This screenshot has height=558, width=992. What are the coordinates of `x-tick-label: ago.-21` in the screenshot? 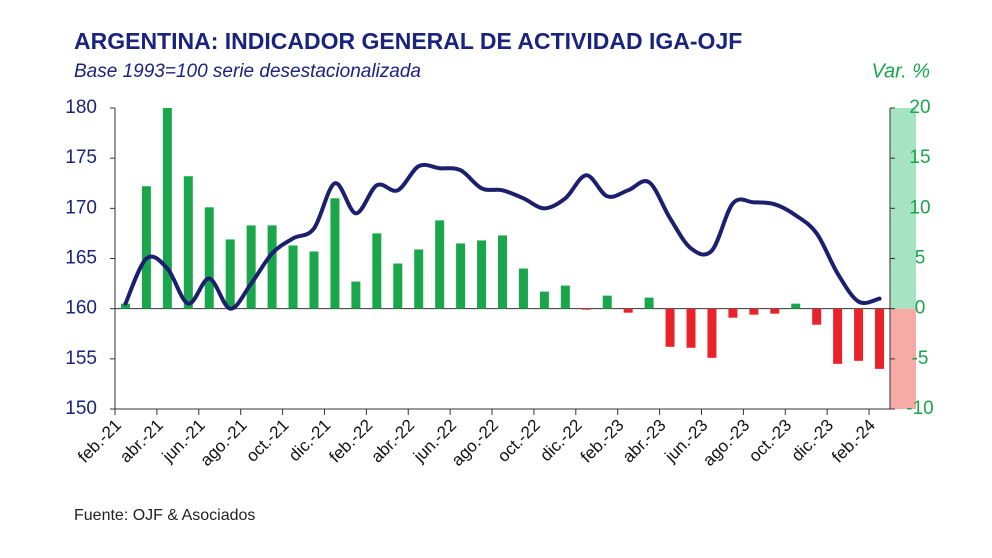 It's located at (223, 443).